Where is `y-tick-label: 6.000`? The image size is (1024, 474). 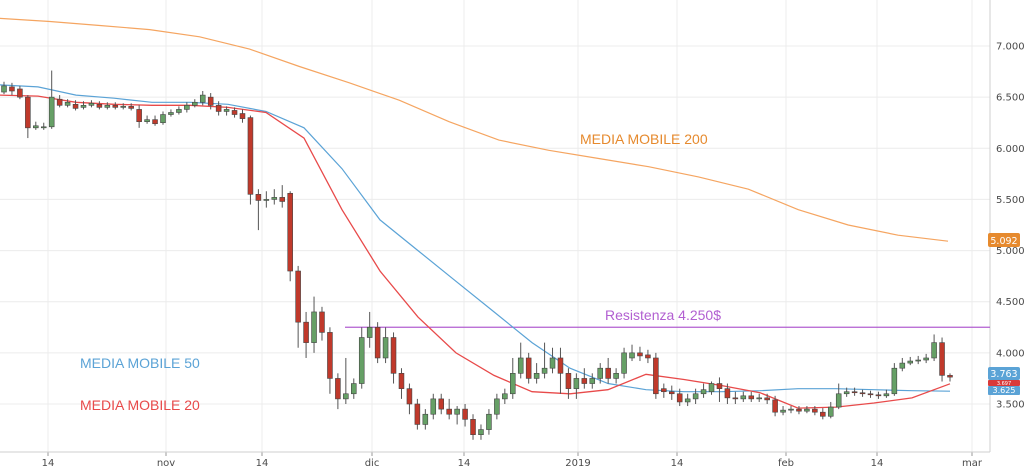 y-tick-label: 6.000 is located at coordinates (1010, 149).